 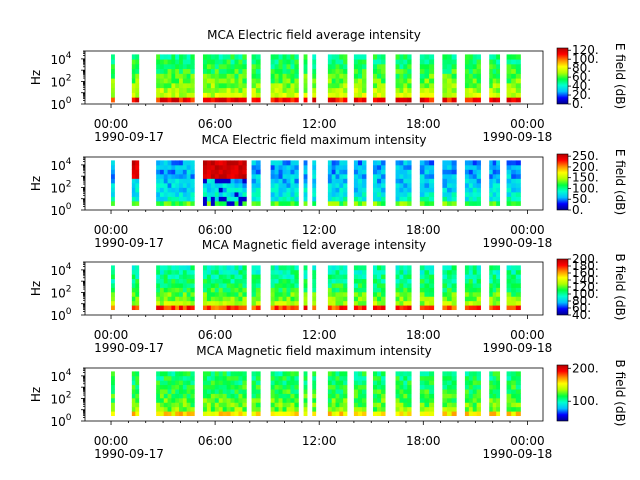 I want to click on colorbar-tick-label: 120., so click(x=585, y=50).